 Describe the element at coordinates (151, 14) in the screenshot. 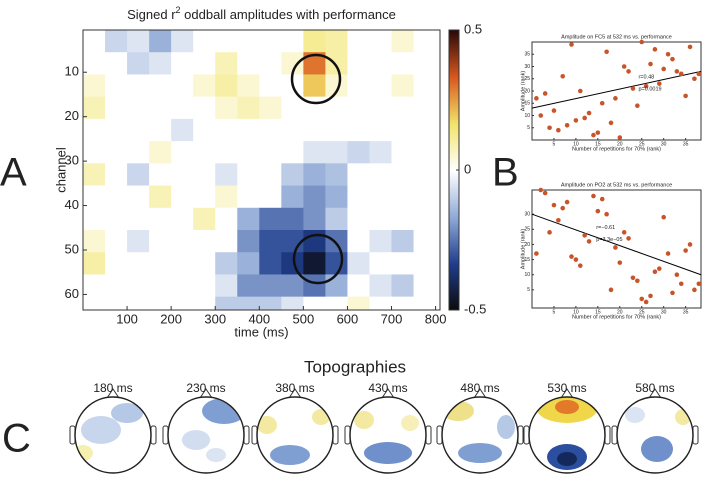

I see `title-part: Signed r` at that location.